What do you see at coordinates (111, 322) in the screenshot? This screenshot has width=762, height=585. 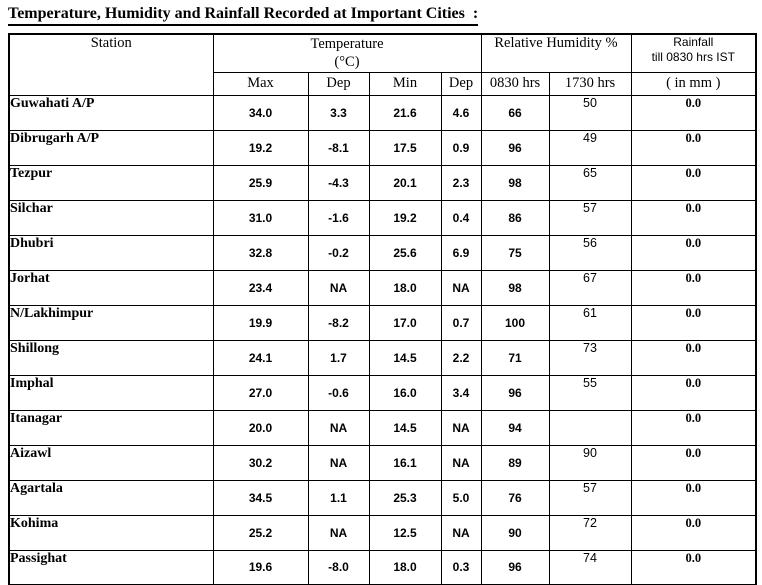 I see `station-cell: N/Lakhimpur` at bounding box center [111, 322].